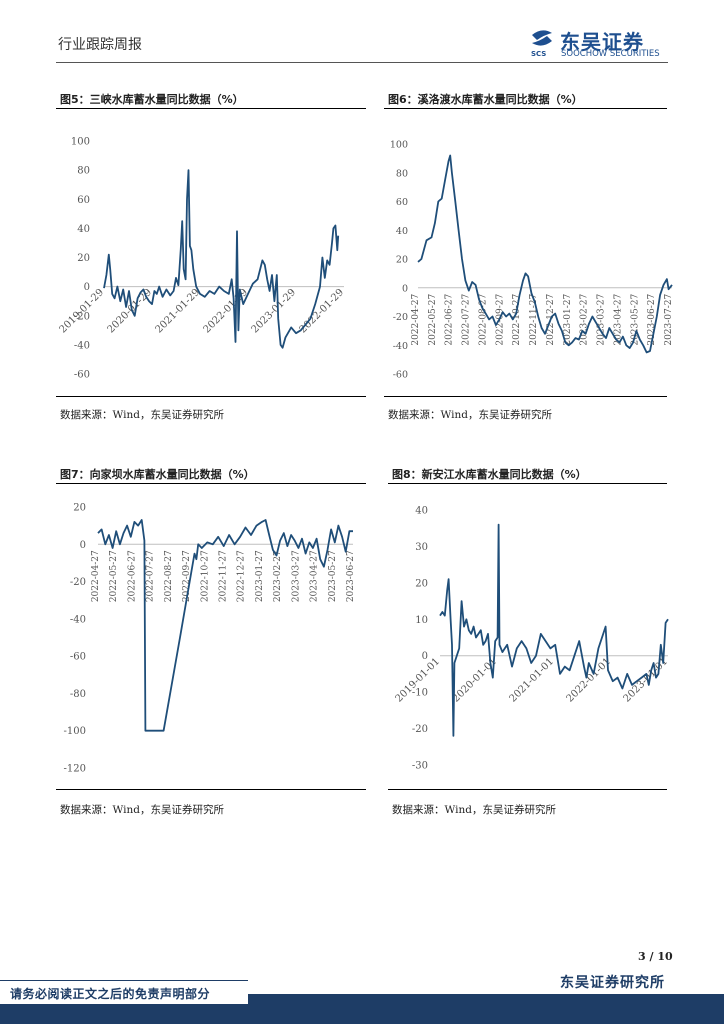  Describe the element at coordinates (669, 319) in the screenshot. I see `x-tick-label: 2023-07-27` at that location.